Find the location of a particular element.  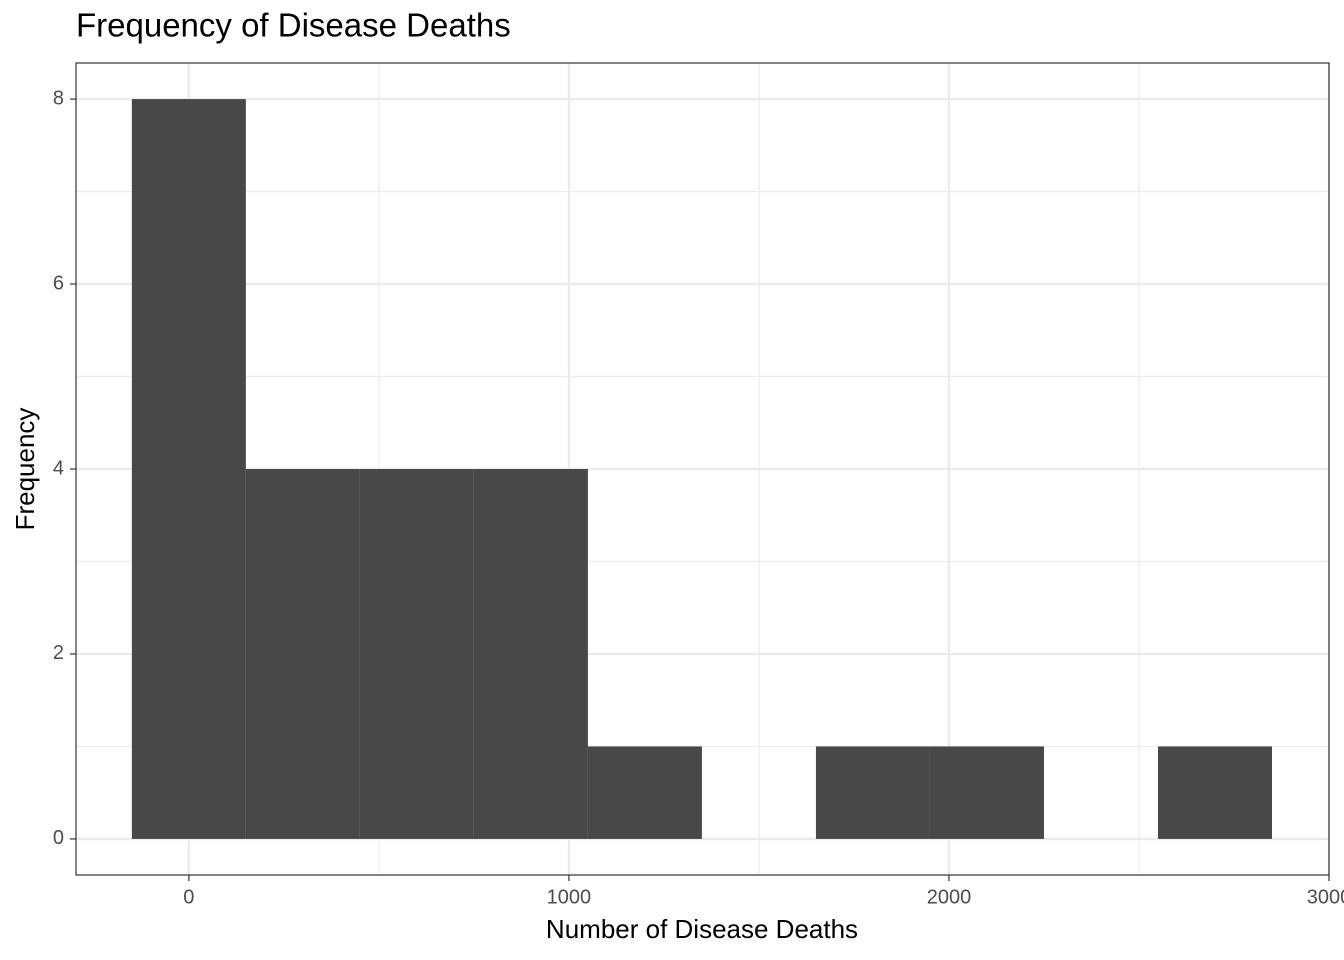

x-axis-title: Number of Disease Deaths is located at coordinates (702, 929).